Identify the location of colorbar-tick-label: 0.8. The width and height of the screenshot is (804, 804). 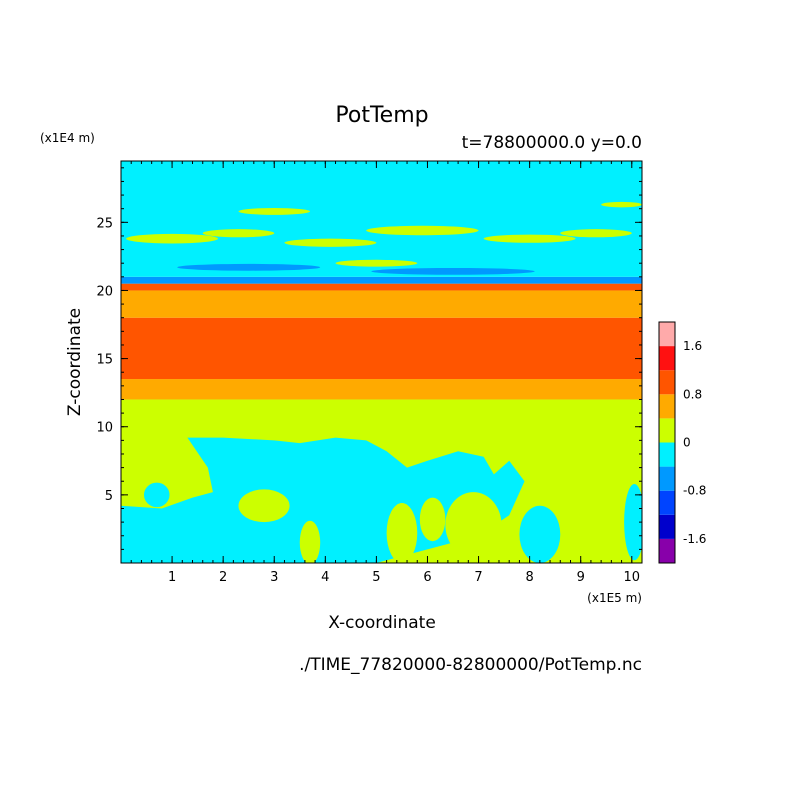
(692, 394).